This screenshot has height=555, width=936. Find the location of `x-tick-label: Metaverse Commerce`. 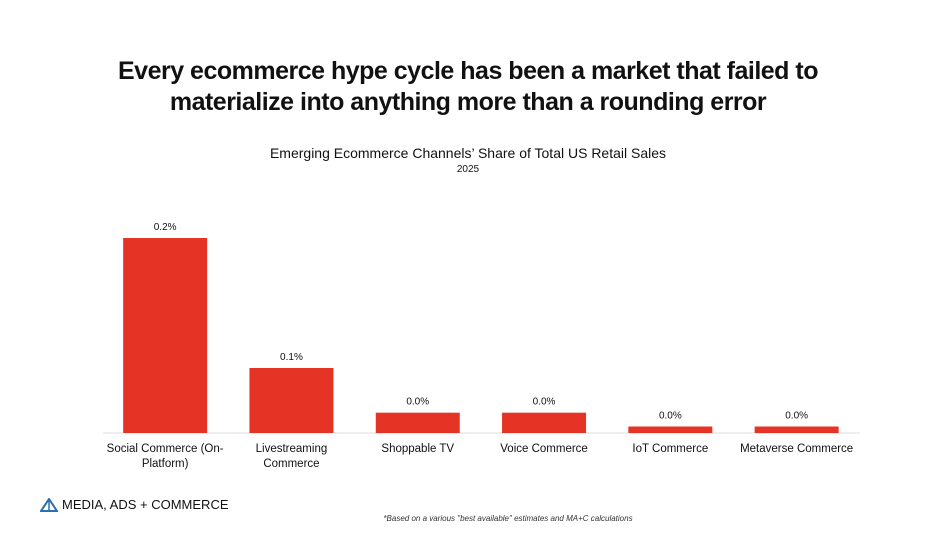

x-tick-label: Metaverse Commerce is located at coordinates (797, 449).